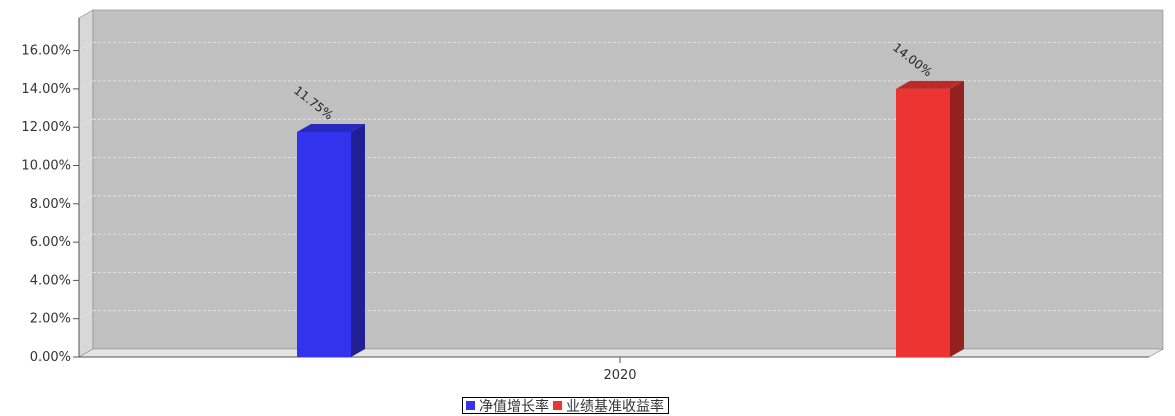 The image size is (1175, 416). What do you see at coordinates (615, 406) in the screenshot?
I see `legend-label-benchmark: 业绩基准收益率` at bounding box center [615, 406].